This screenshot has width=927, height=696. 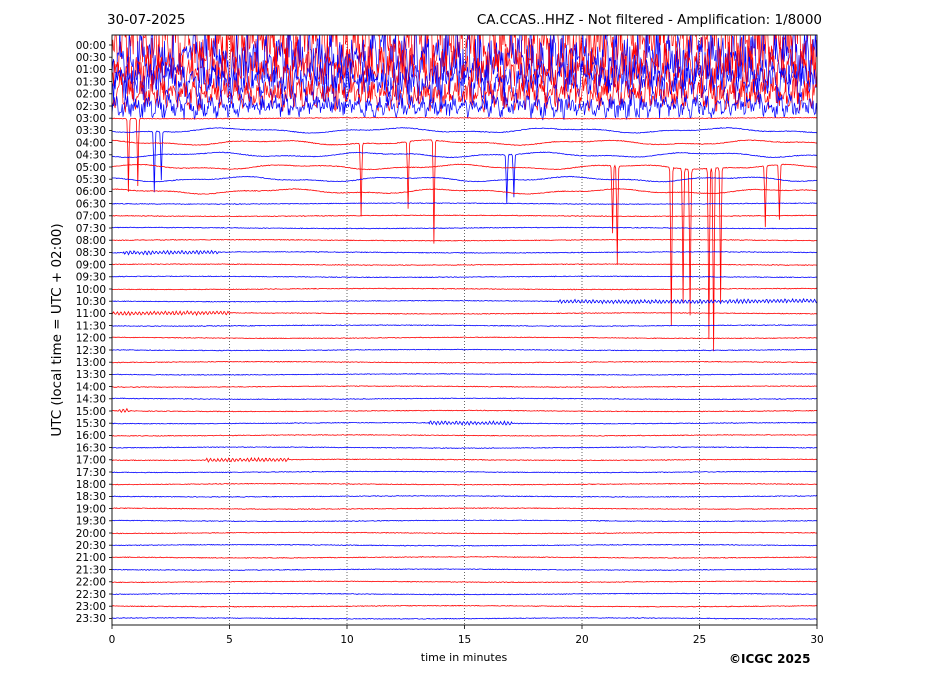 I want to click on x-tick-label: 5, so click(x=229, y=640).